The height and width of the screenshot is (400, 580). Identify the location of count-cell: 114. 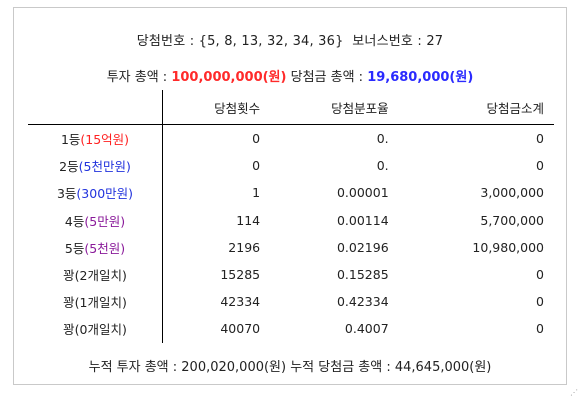
(248, 220).